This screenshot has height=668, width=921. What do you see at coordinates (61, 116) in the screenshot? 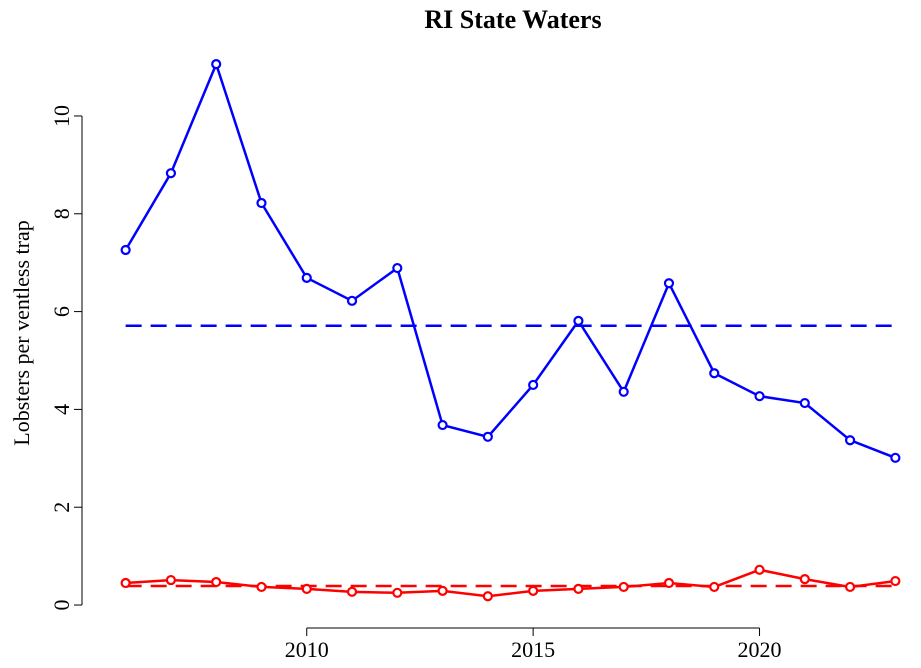
I see `y-tick-label: 10` at bounding box center [61, 116].